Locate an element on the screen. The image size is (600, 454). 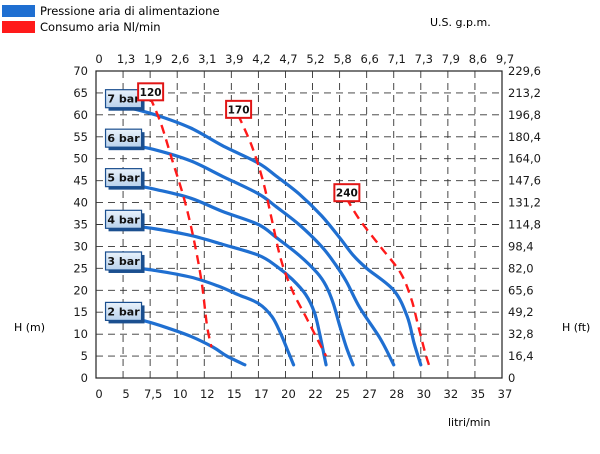
y-tick-right: 131,2 is located at coordinates (524, 203).